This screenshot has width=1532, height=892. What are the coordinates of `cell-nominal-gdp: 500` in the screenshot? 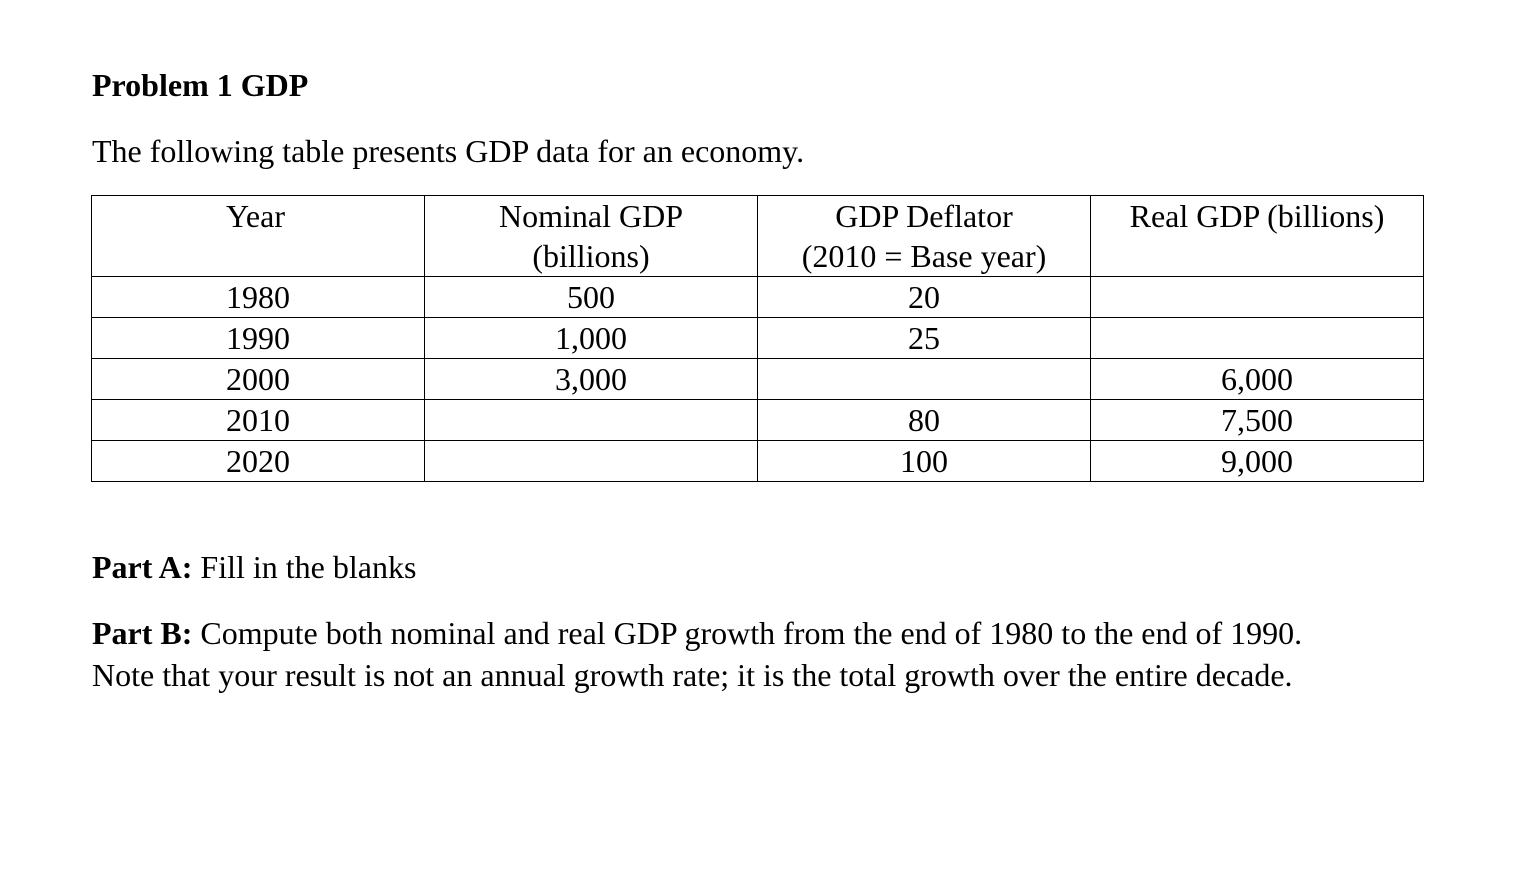 It's located at (591, 297).